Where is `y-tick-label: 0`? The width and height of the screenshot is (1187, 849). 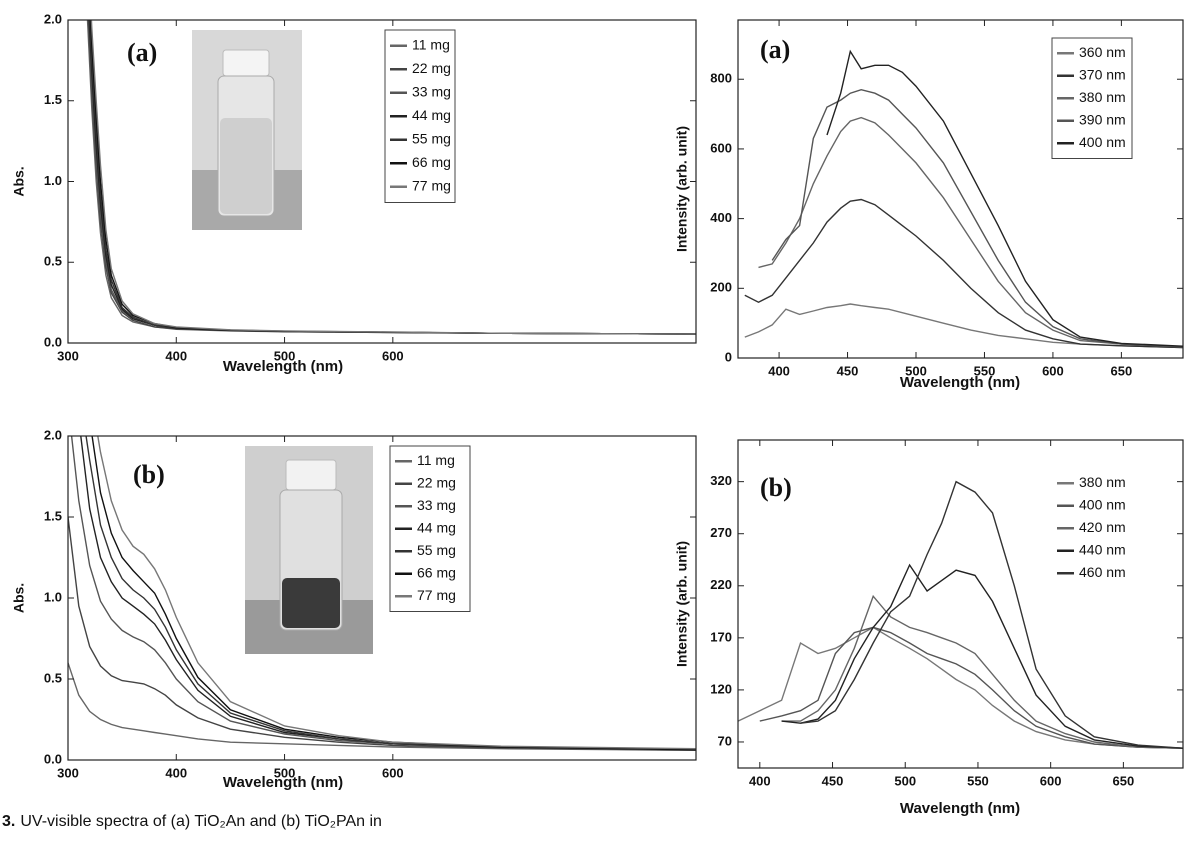
y-tick-label: 0 is located at coordinates (728, 356).